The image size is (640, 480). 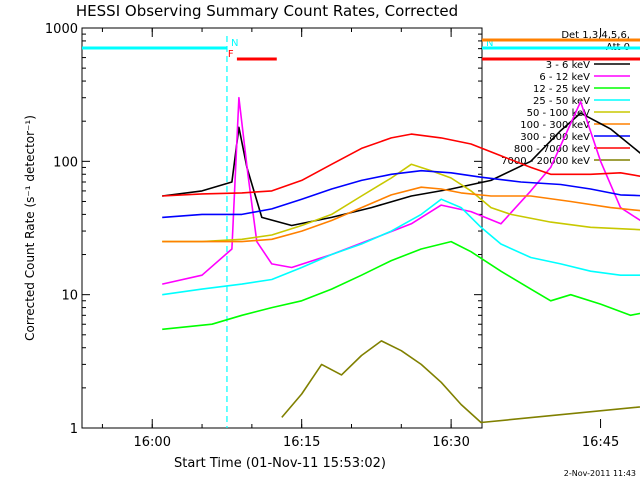 What do you see at coordinates (61, 29) in the screenshot?
I see `y-tick-label: 1000` at bounding box center [61, 29].